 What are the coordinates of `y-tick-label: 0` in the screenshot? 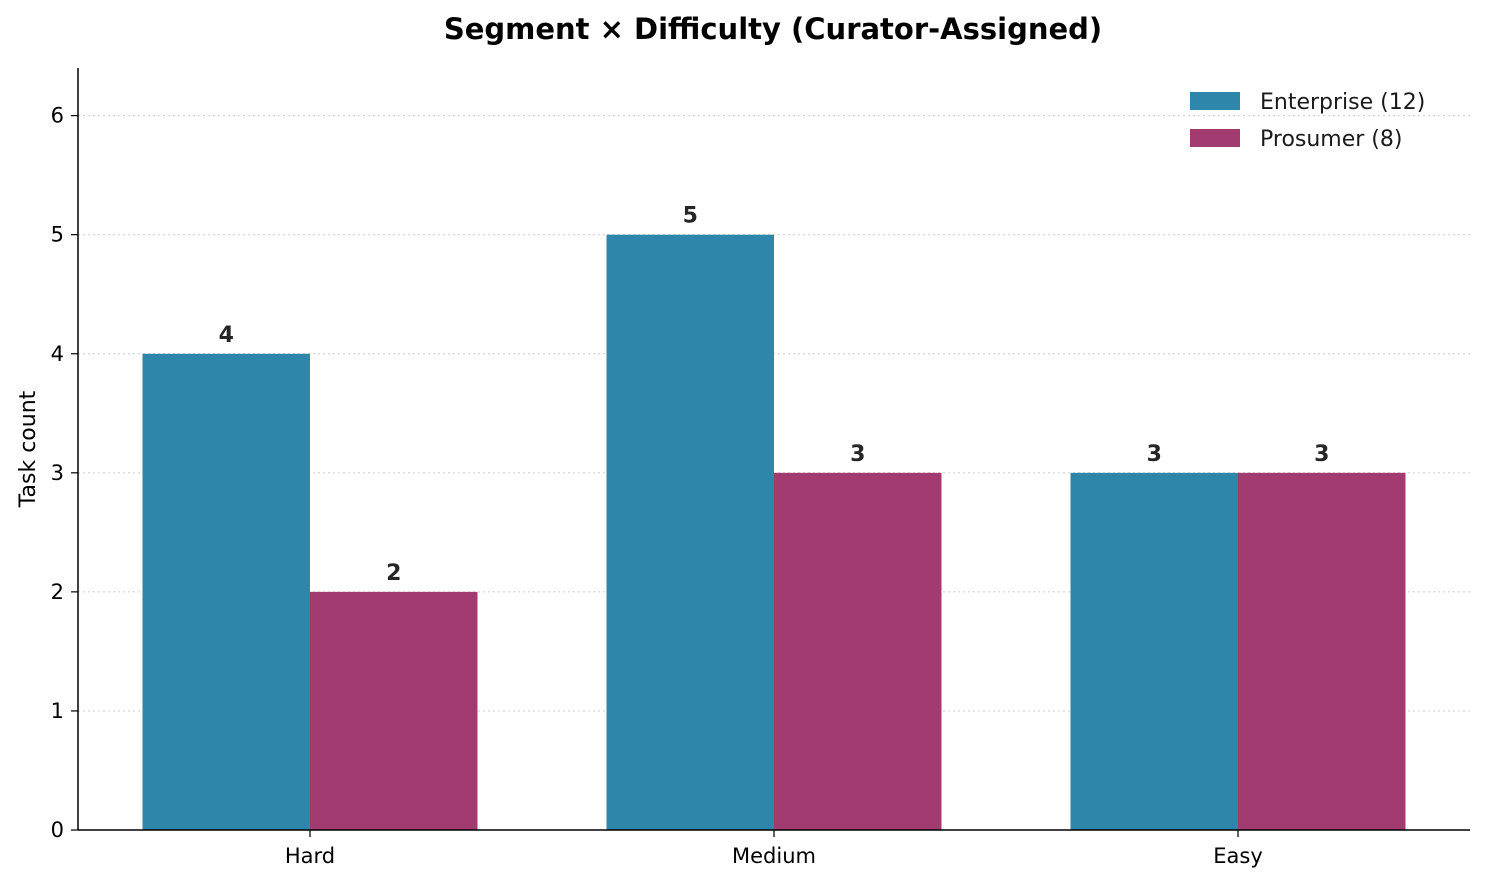 It's located at (57, 830).